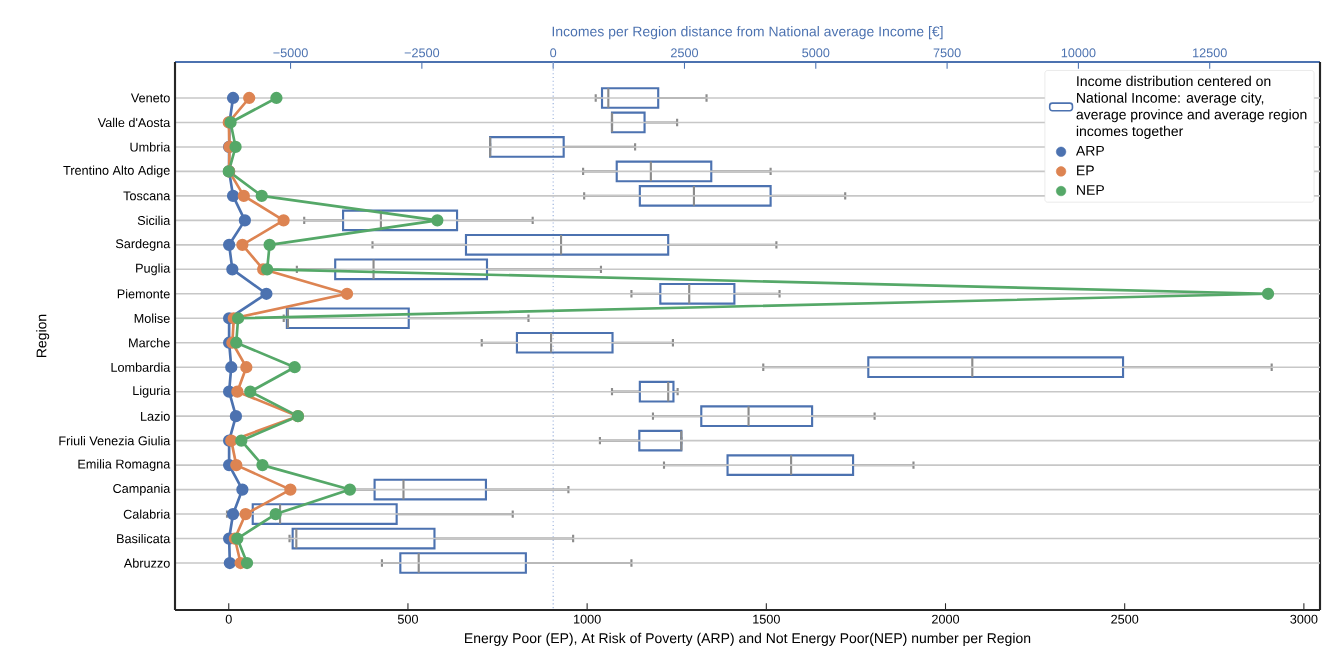 The height and width of the screenshot is (662, 1325). Describe the element at coordinates (1191, 107) in the screenshot. I see `legend-label: Income distribution centered on National Income: average city, average province and average region incomes together` at that location.